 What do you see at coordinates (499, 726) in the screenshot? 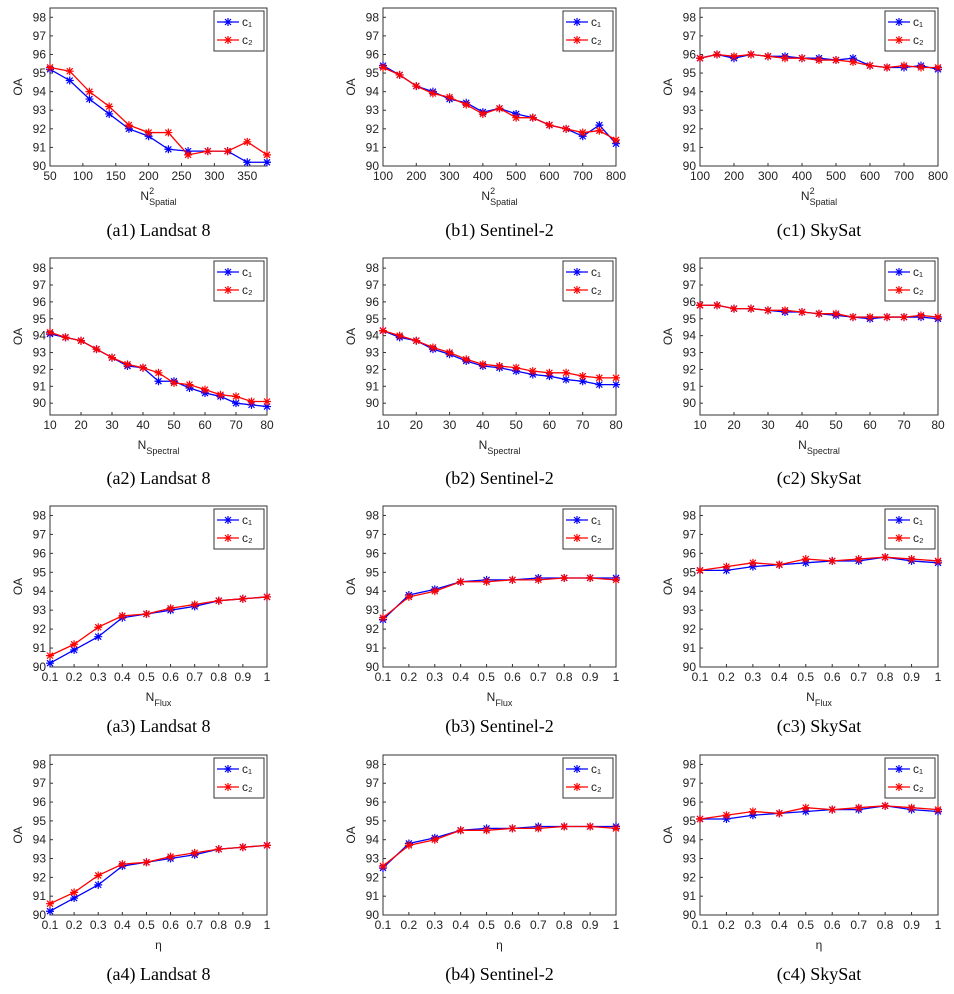
I see `panel-caption: (b3) Sentinel-2` at bounding box center [499, 726].